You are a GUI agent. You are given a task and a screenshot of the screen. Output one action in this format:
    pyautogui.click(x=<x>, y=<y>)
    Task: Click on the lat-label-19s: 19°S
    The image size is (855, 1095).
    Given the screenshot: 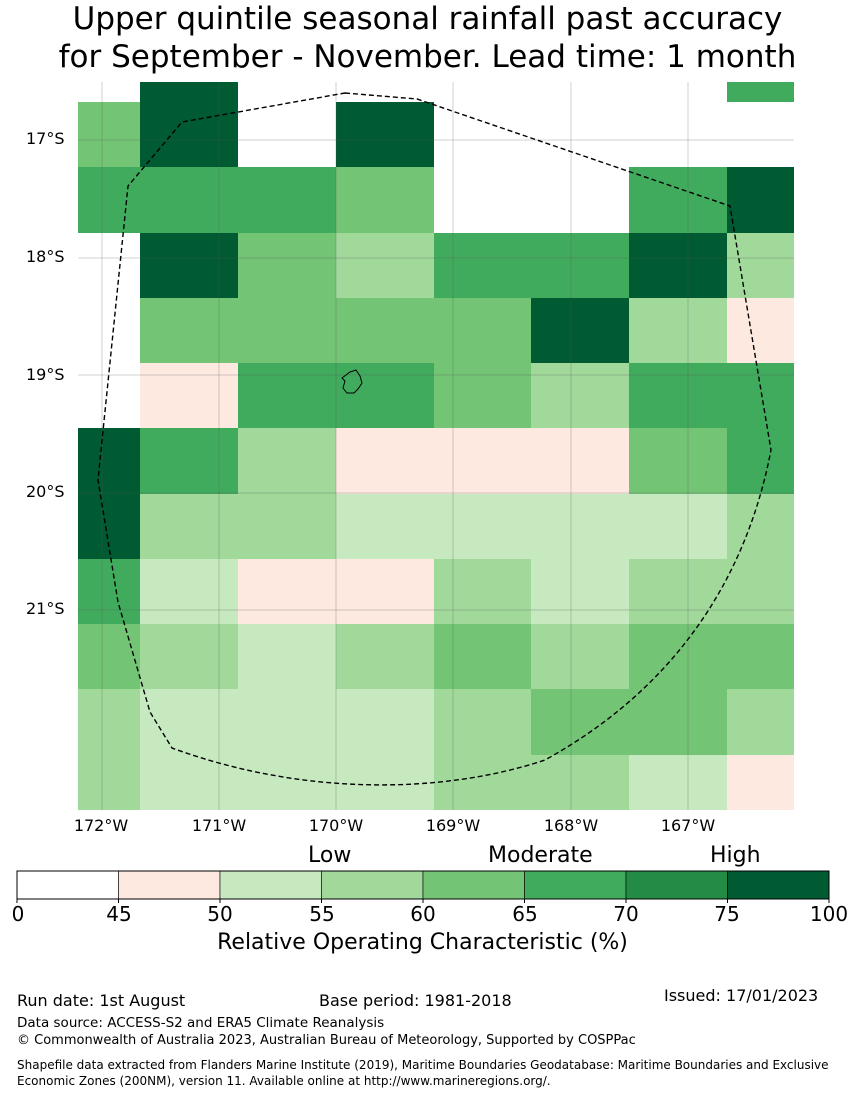 What is the action you would take?
    pyautogui.click(x=45, y=374)
    